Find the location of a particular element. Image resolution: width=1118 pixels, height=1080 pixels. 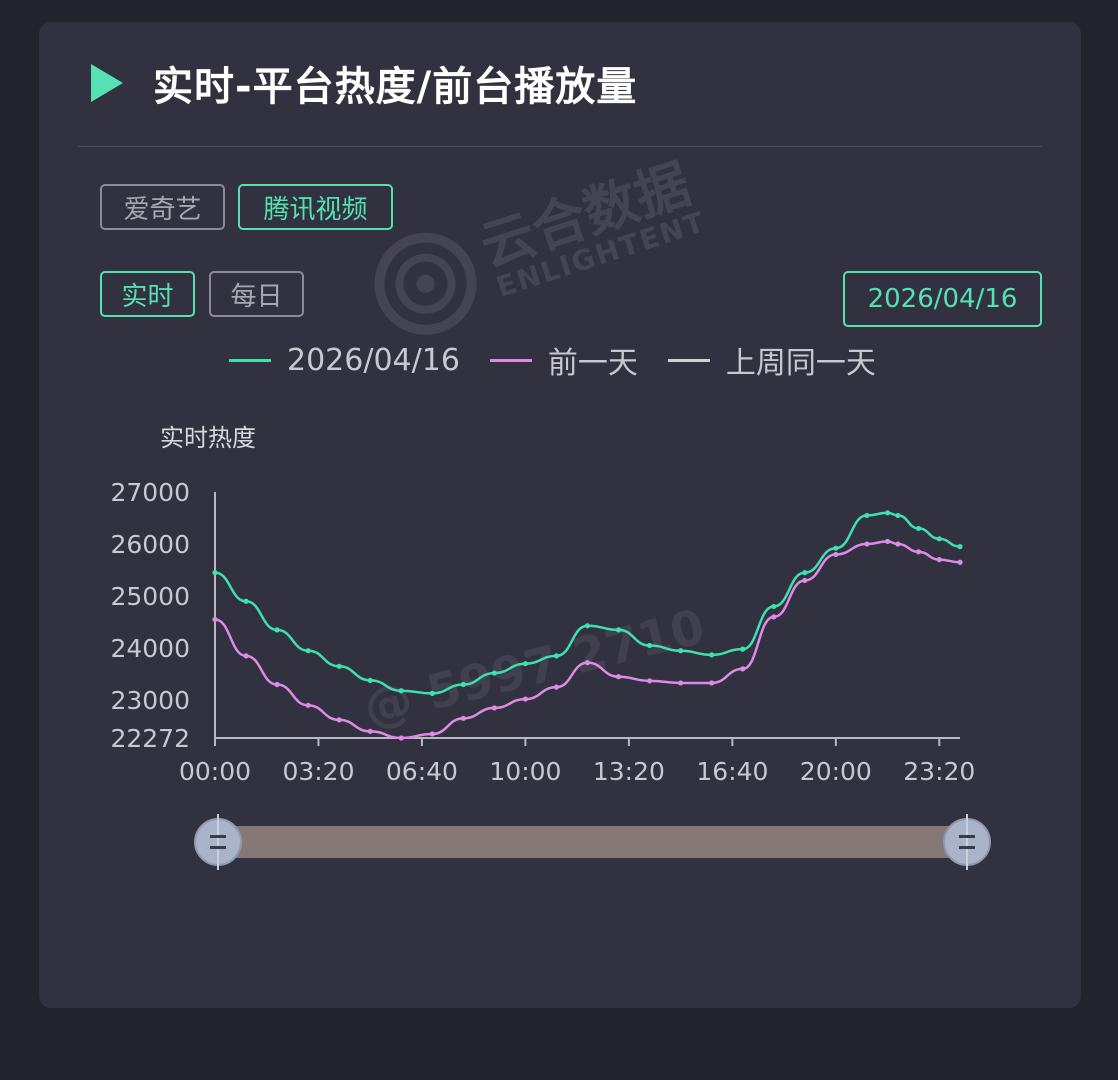

y-tick-label: 23000 is located at coordinates (150, 700).